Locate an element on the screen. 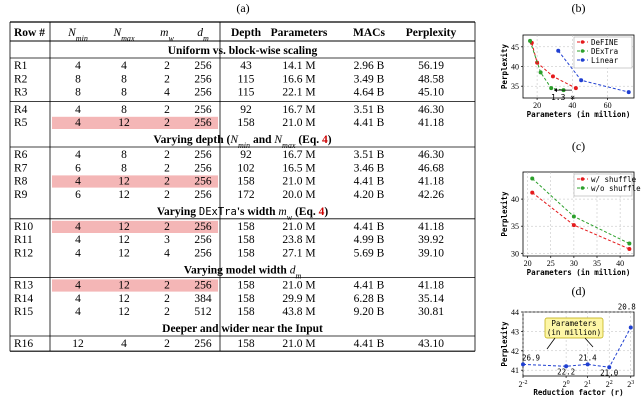 The width and height of the screenshot is (641, 418). plot-frame is located at coordinates (578, 214).